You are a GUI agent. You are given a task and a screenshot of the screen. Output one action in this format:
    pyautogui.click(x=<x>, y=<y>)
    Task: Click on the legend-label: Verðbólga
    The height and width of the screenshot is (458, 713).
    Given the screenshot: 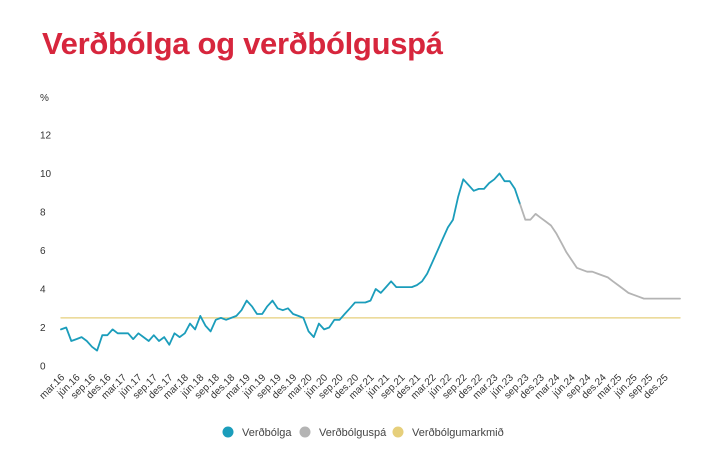 What is the action you would take?
    pyautogui.click(x=267, y=433)
    